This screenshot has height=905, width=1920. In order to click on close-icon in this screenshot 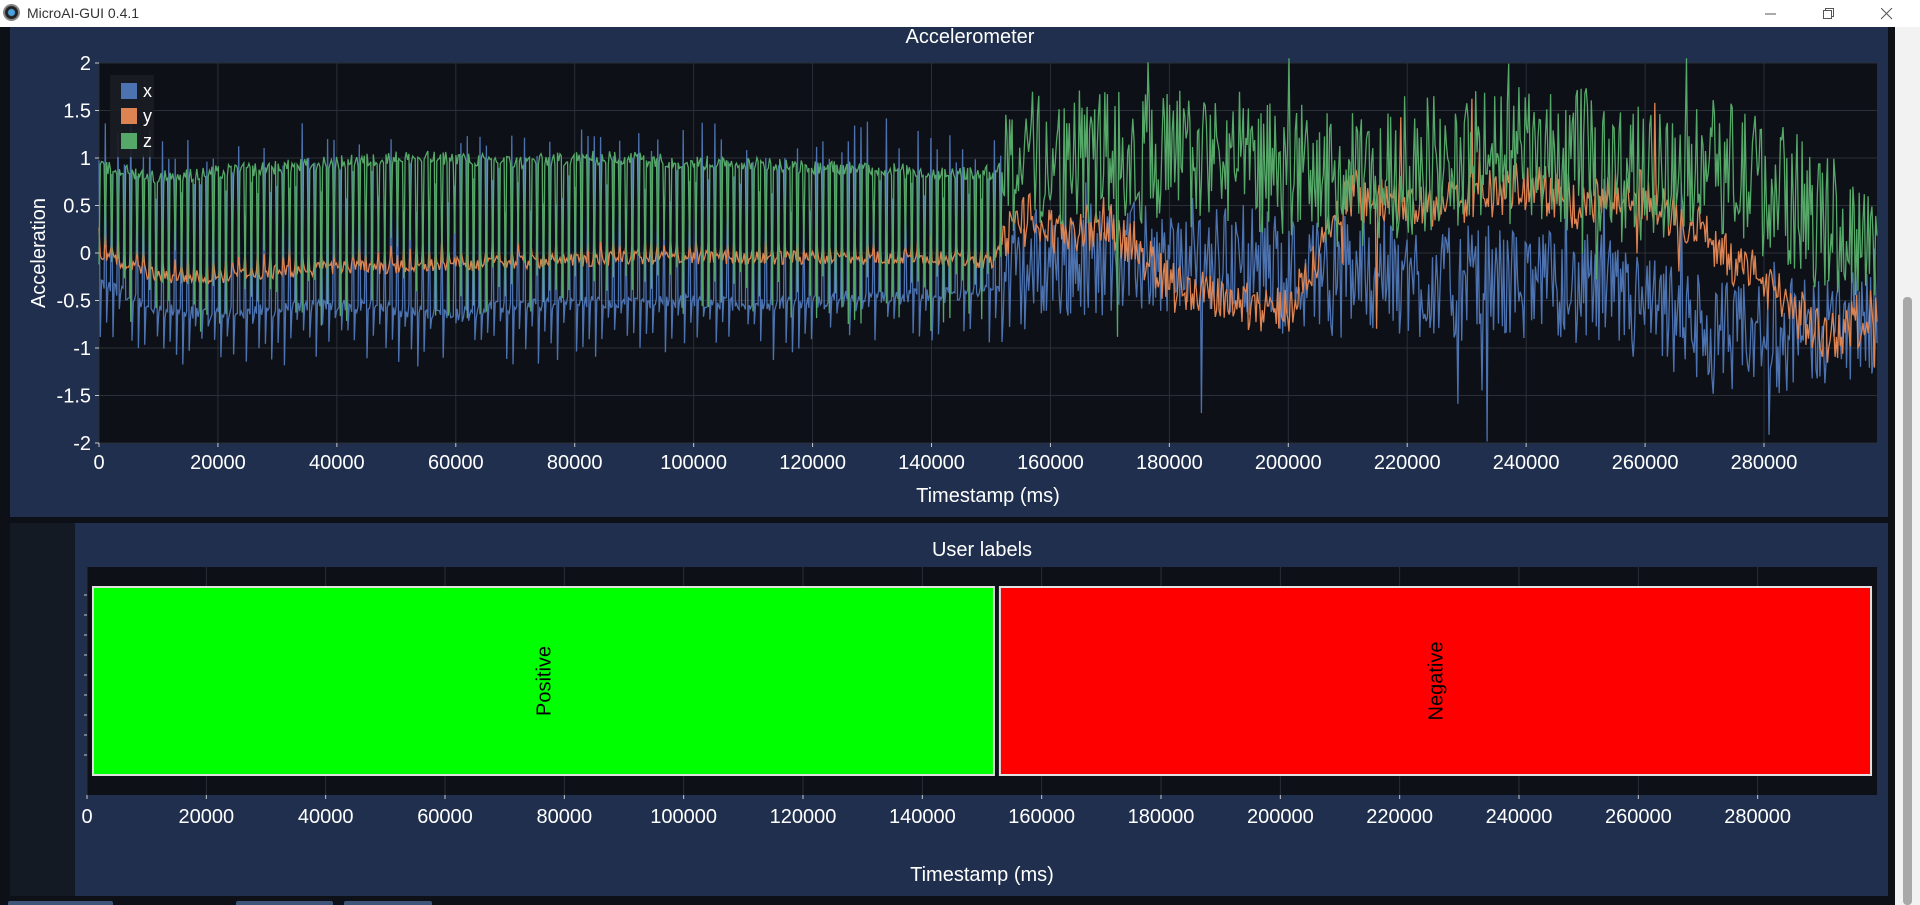, I will do `click(1887, 13)`.